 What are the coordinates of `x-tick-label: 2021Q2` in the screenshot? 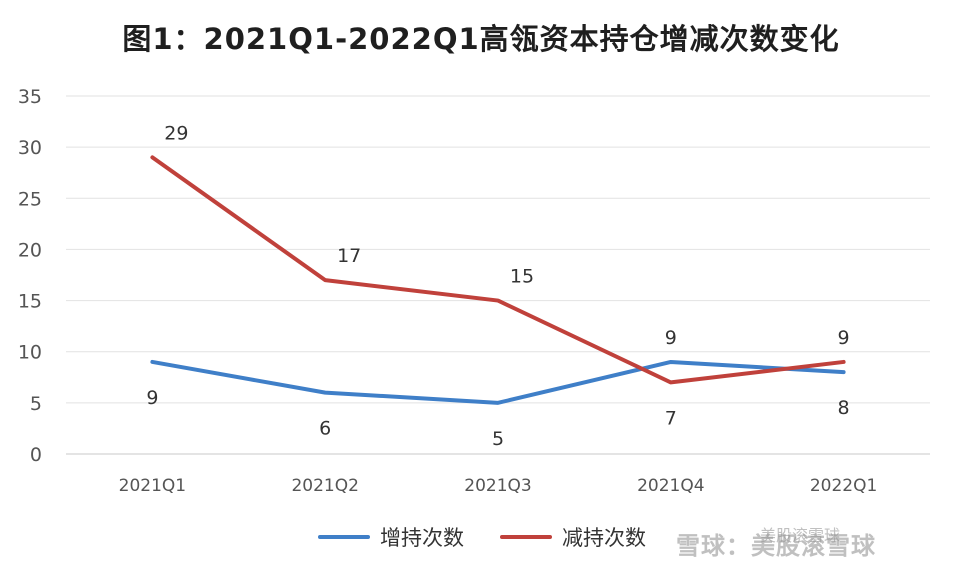 It's located at (324, 486).